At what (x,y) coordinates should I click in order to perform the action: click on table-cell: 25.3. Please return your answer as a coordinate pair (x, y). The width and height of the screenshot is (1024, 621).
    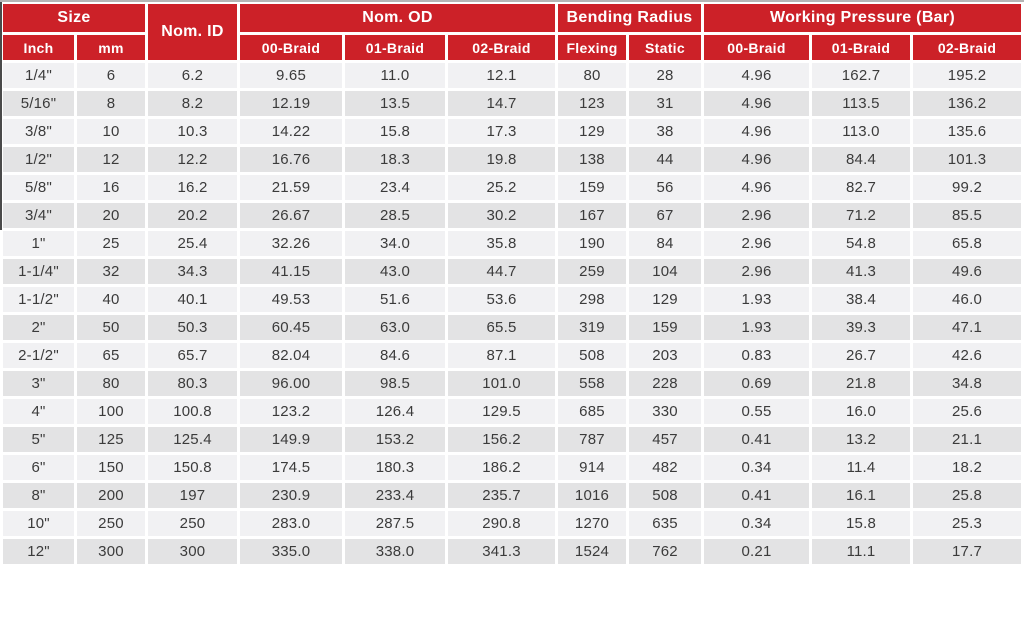
    Looking at the image, I should click on (967, 523).